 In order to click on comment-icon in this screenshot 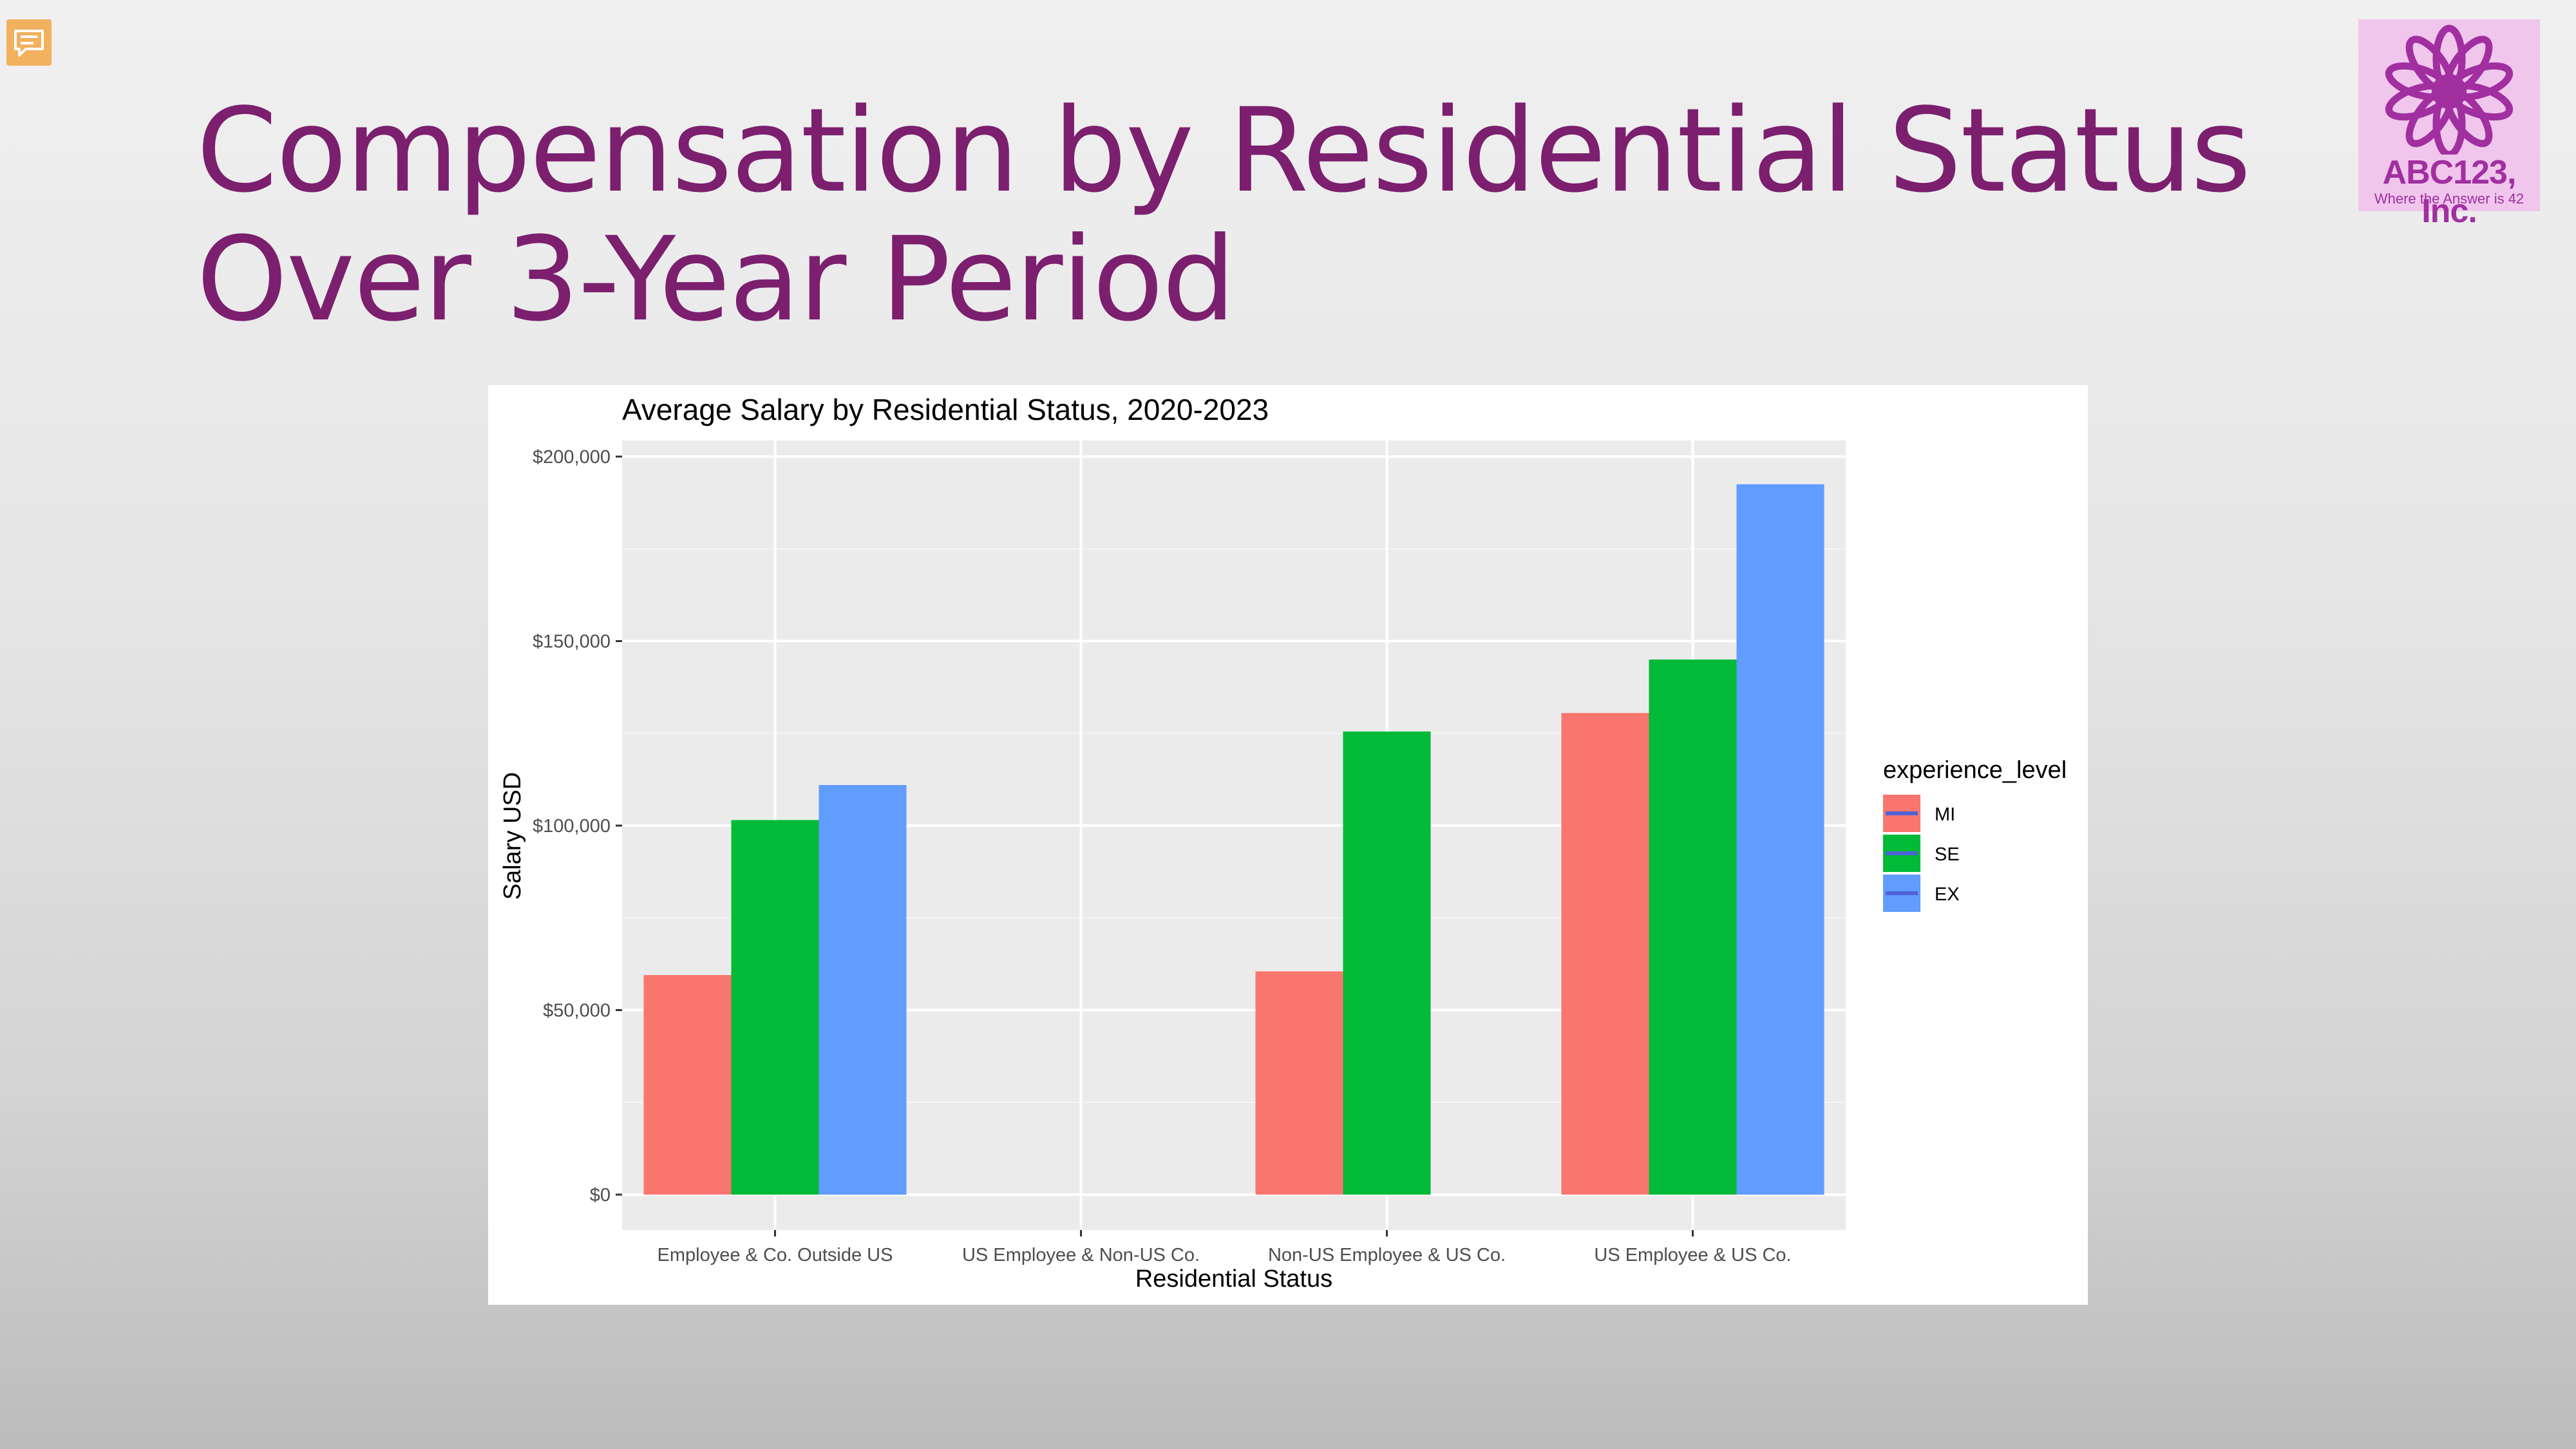, I will do `click(29, 42)`.